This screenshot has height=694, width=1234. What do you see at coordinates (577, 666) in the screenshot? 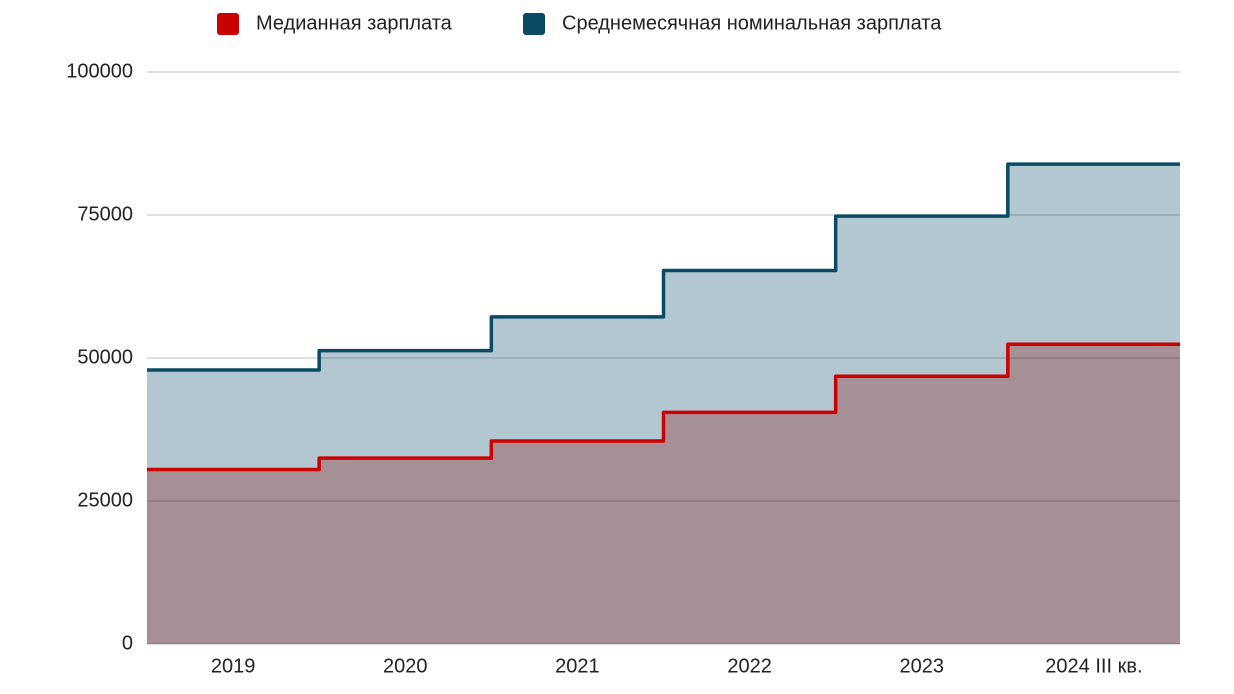
I see `x-tick-label: 2021` at bounding box center [577, 666].